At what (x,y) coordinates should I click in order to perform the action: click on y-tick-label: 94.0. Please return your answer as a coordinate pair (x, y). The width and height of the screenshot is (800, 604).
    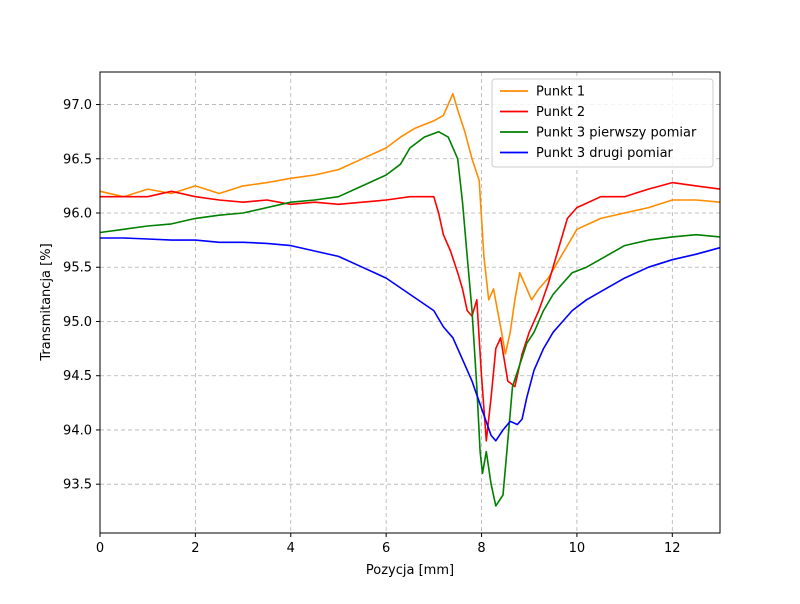
    Looking at the image, I should click on (77, 430).